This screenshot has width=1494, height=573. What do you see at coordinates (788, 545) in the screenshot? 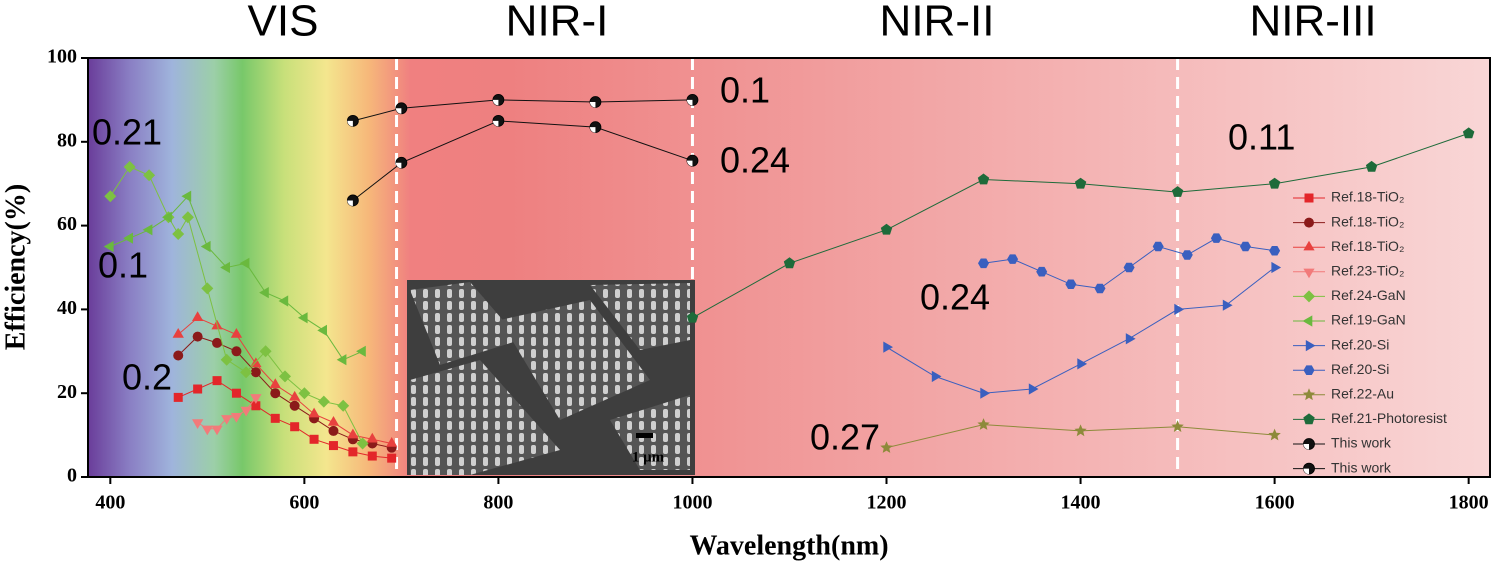
I see `x-axis-label: Wavelength(nm)` at bounding box center [788, 545].